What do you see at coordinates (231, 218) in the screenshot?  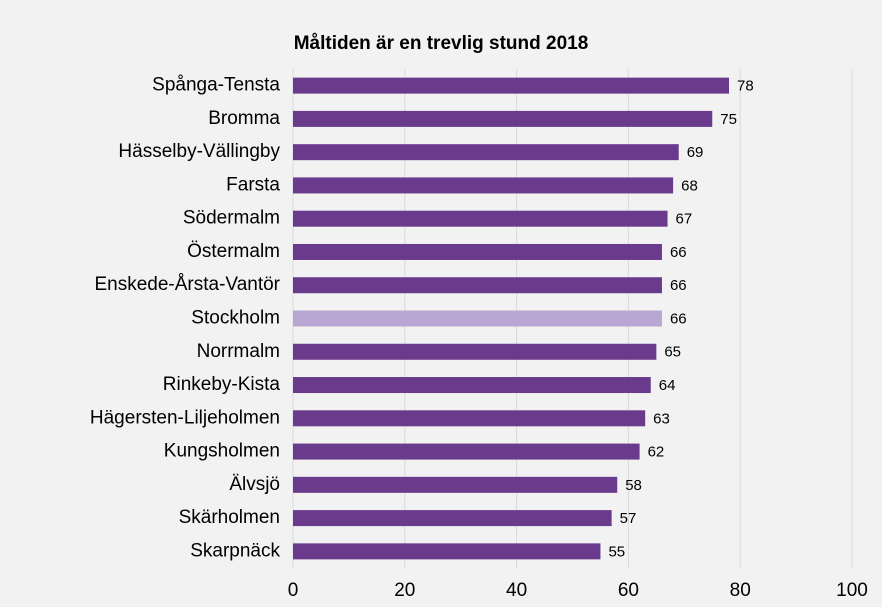 I see `y-tick-label: Södermalm` at bounding box center [231, 218].